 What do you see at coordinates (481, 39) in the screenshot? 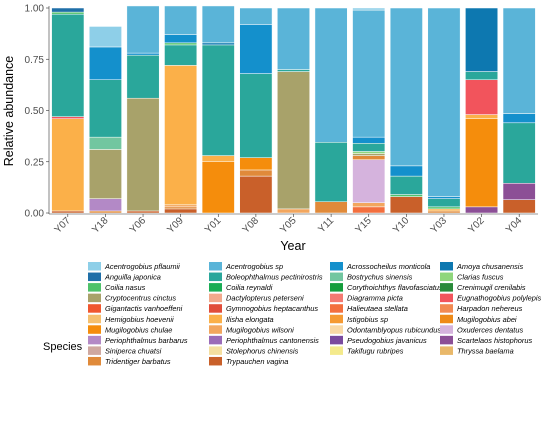
I see `bar-segment-y02-amoya-chusanensis` at bounding box center [481, 39].